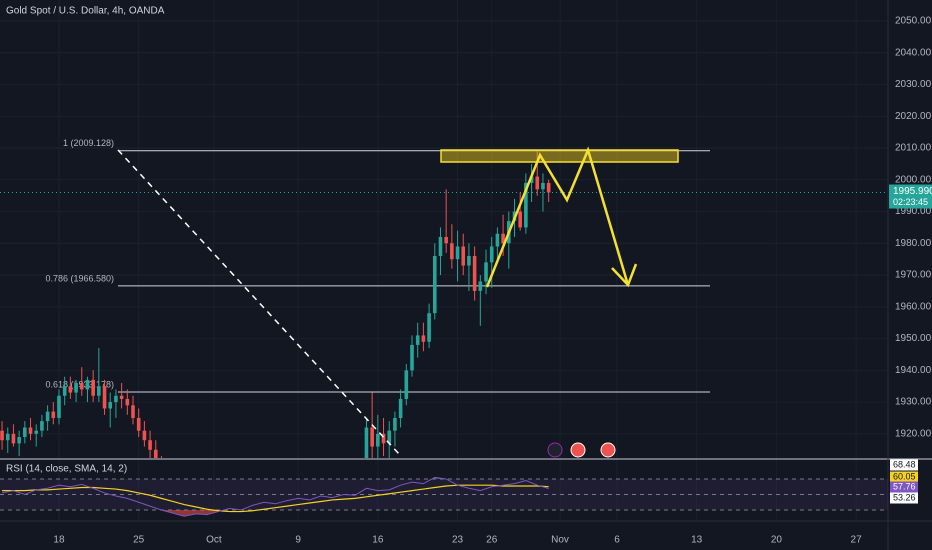  What do you see at coordinates (214, 540) in the screenshot?
I see `x-tick-label: Oct` at bounding box center [214, 540].